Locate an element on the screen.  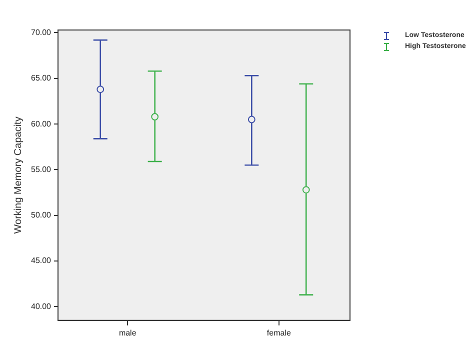
y-tick-label: 45.00 is located at coordinates (41, 261).